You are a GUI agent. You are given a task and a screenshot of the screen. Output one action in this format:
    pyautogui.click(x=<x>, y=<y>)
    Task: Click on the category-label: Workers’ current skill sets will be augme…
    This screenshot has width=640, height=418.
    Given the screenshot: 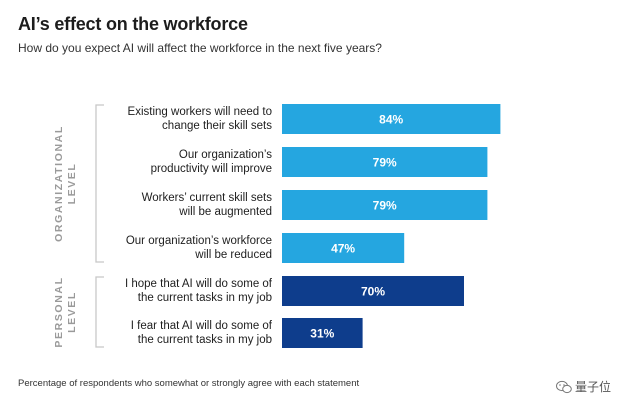 What is the action you would take?
    pyautogui.click(x=207, y=205)
    